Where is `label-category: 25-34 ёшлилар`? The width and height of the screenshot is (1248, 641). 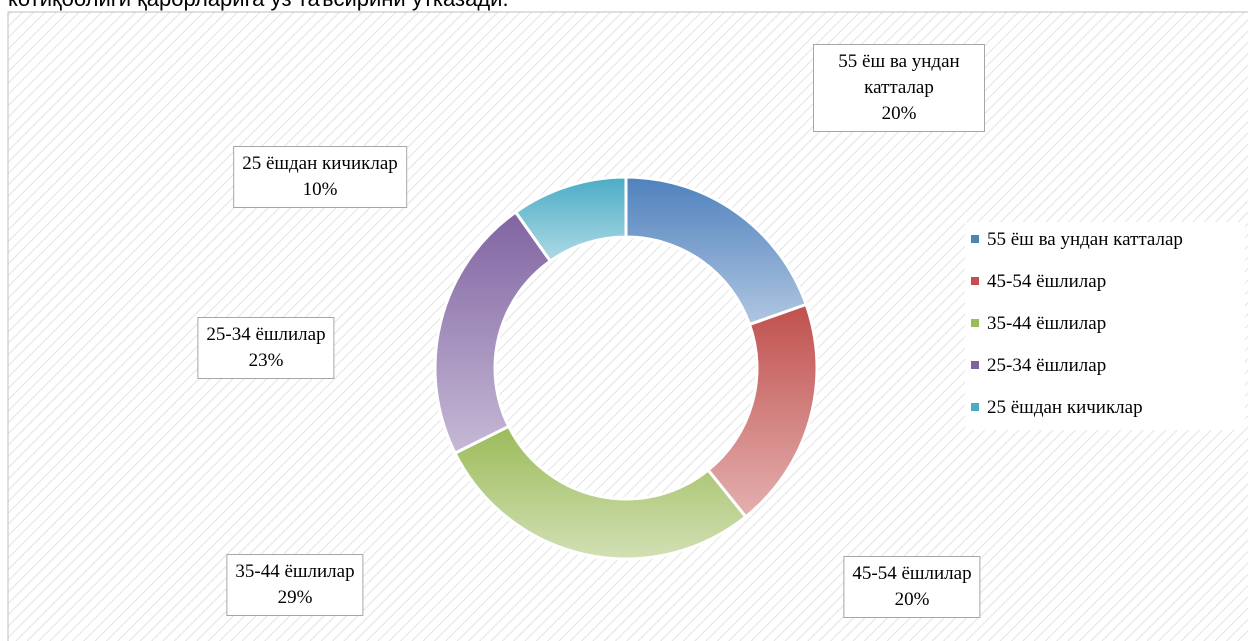 label-category: 25-34 ёшлилар is located at coordinates (266, 334).